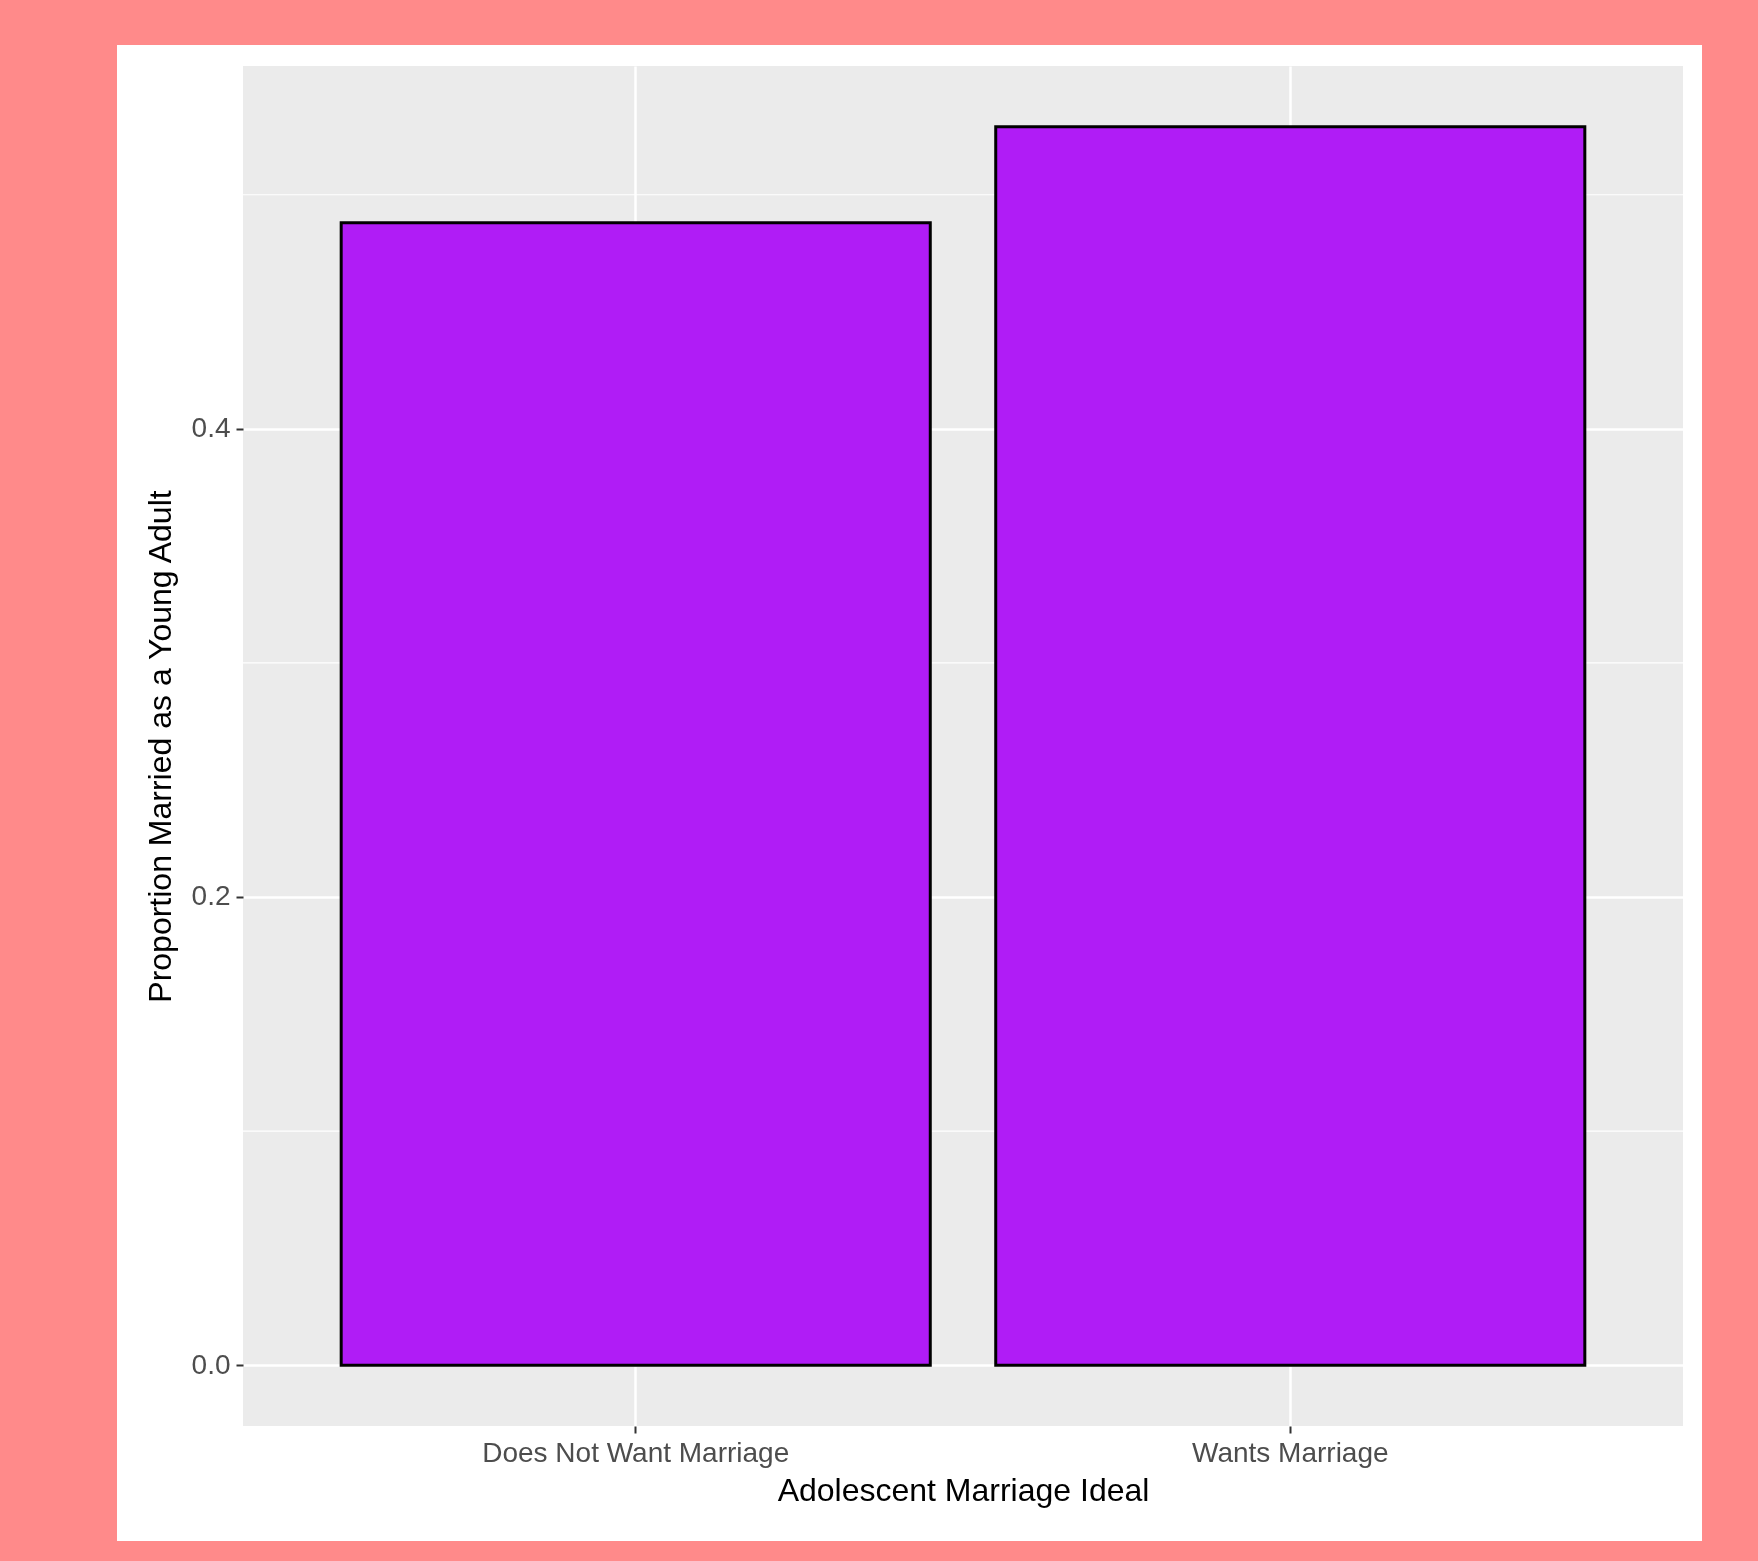 This screenshot has width=1758, height=1561. What do you see at coordinates (963, 1489) in the screenshot?
I see `x-axis-title: Adolescent Marriage Ideal` at bounding box center [963, 1489].